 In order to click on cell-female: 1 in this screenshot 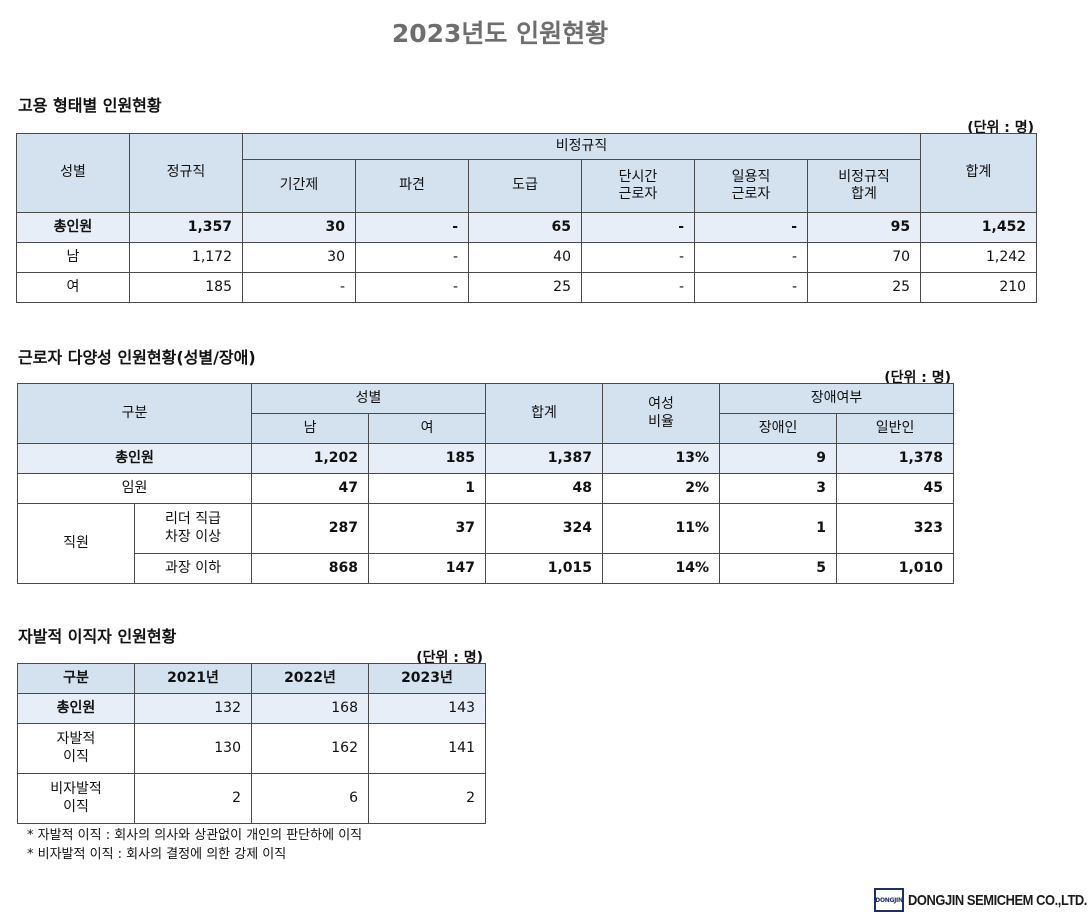, I will do `click(427, 488)`.